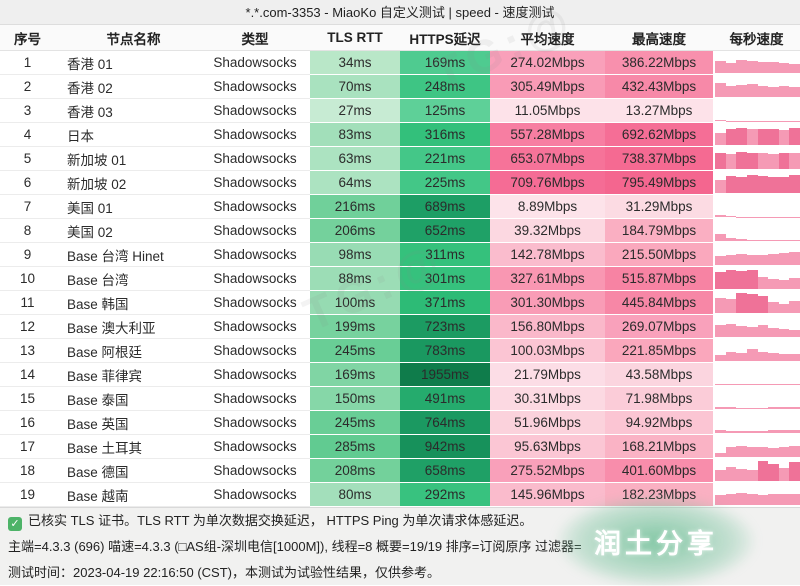 The height and width of the screenshot is (586, 800). Describe the element at coordinates (127, 303) in the screenshot. I see `node-name-cell: Base 韩国` at that location.